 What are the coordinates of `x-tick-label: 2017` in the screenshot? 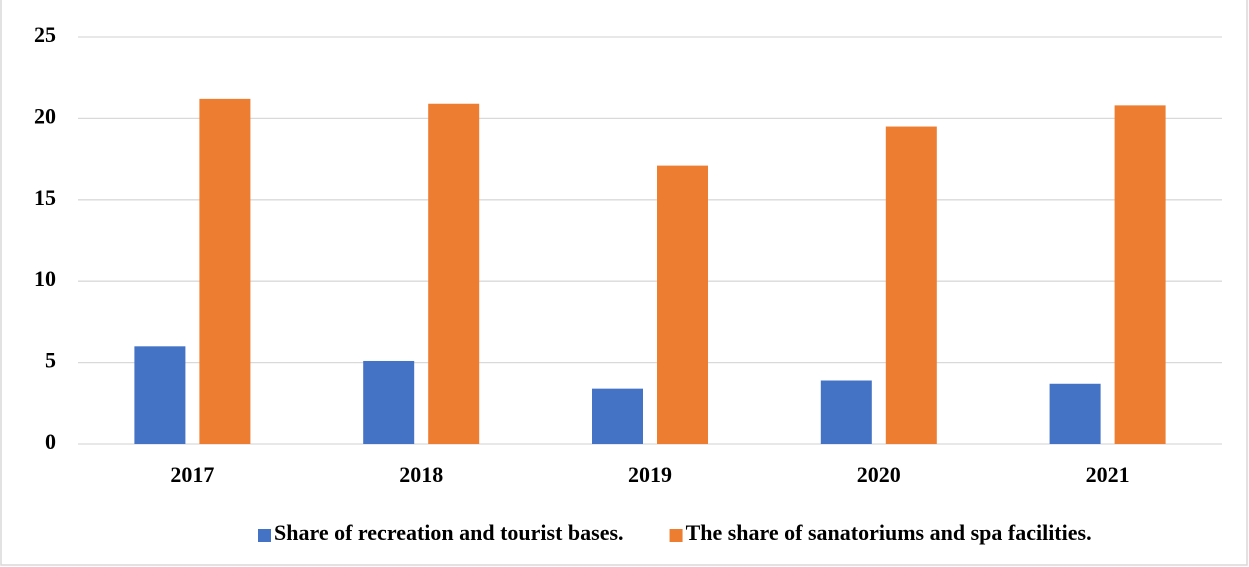 It's located at (192, 474).